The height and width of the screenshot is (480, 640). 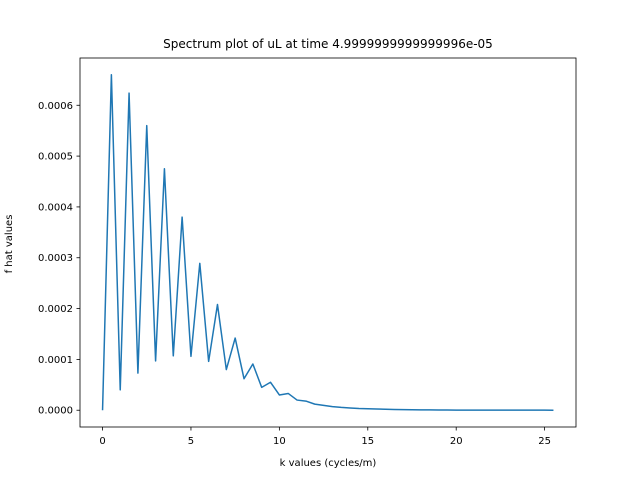 What do you see at coordinates (55, 157) in the screenshot?
I see `y-tick-label: 0.0005` at bounding box center [55, 157].